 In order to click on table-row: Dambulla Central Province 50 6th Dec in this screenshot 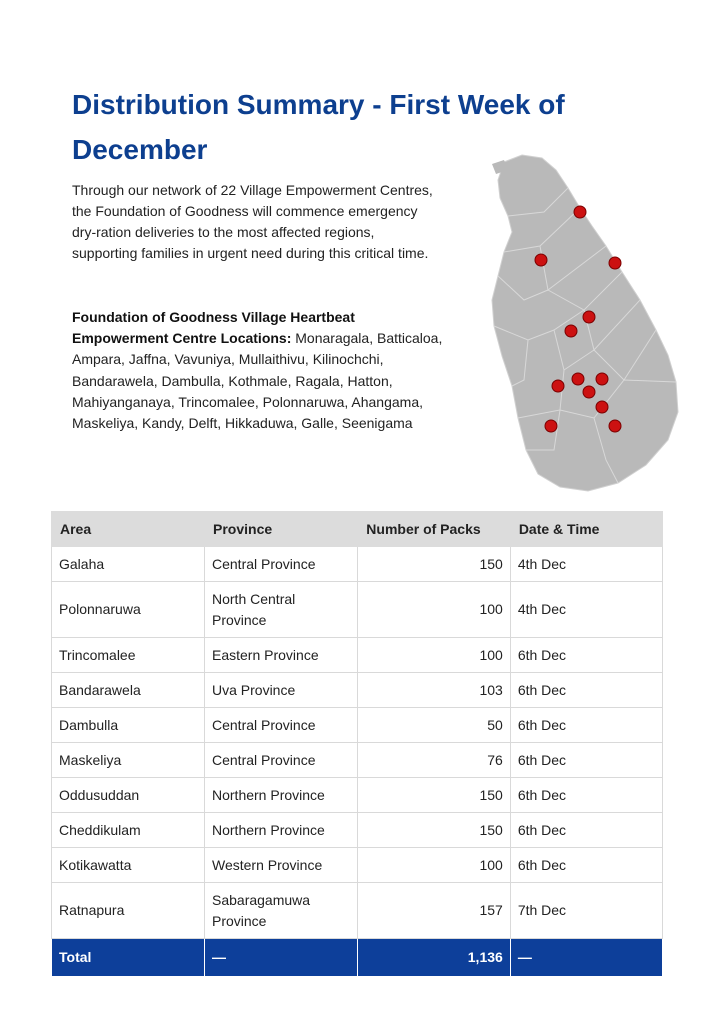, I will do `click(357, 725)`.